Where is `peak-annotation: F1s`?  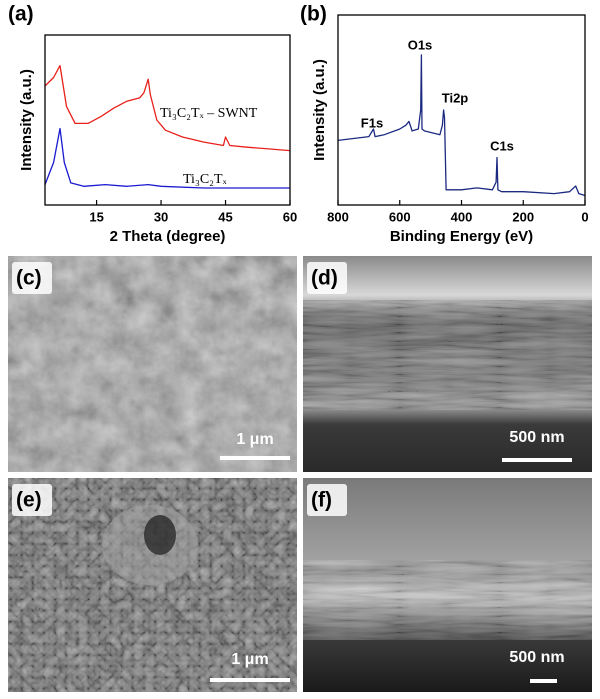 peak-annotation: F1s is located at coordinates (372, 122).